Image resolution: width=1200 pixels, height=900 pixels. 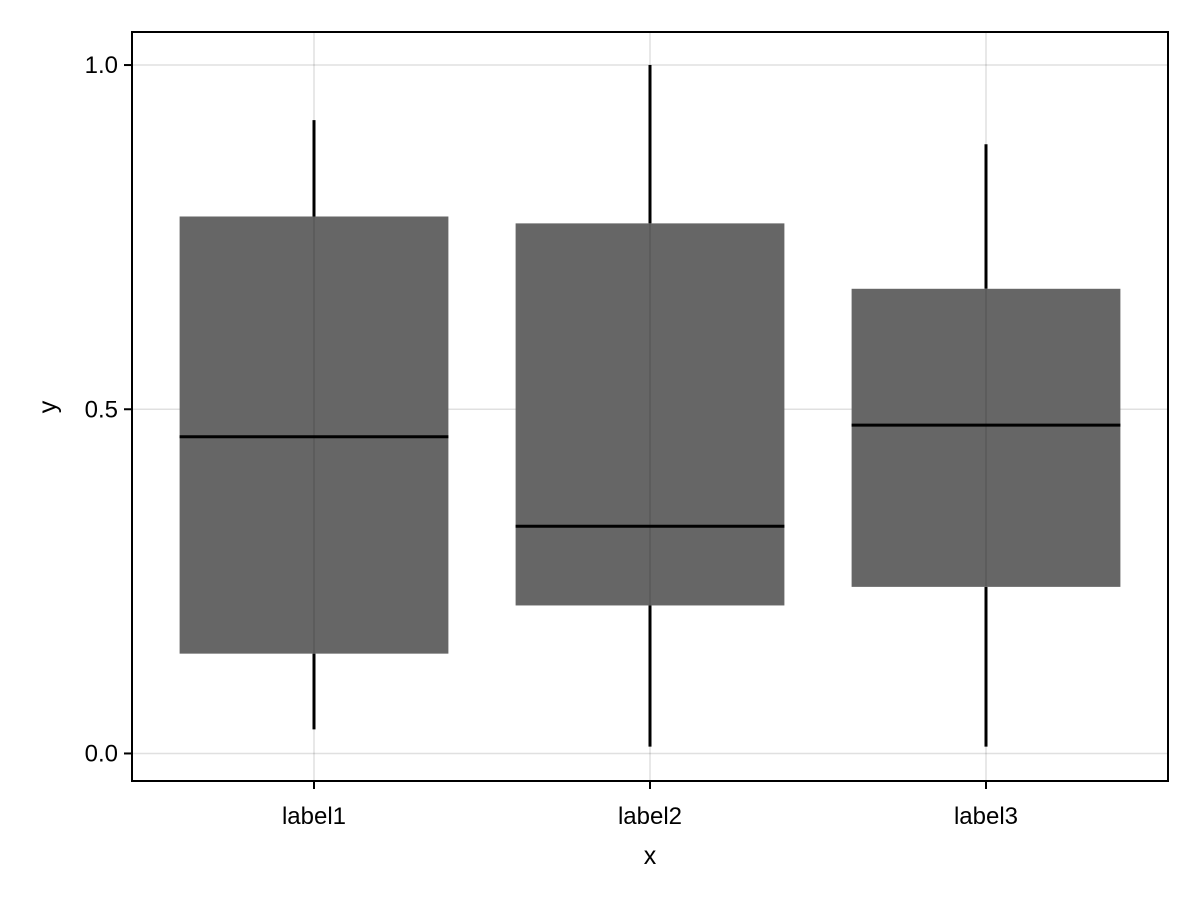 What do you see at coordinates (101, 65) in the screenshot?
I see `y-tick-label: 1.0` at bounding box center [101, 65].